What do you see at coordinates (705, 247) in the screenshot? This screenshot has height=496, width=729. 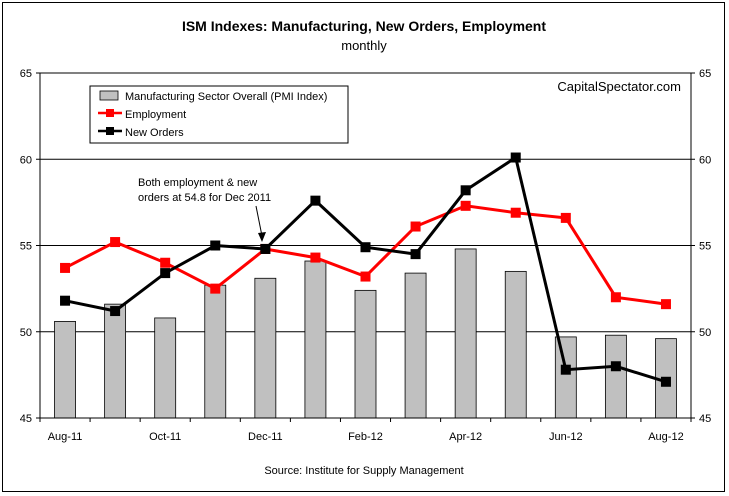 I see `y-tick-label-right: 55` at bounding box center [705, 247].